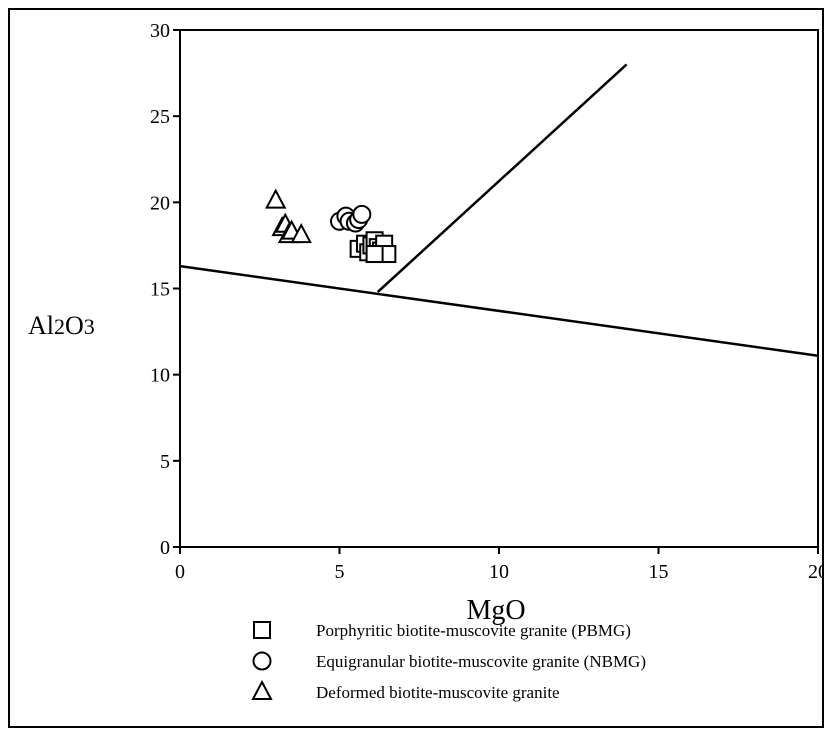 This screenshot has width=834, height=738. Describe the element at coordinates (262, 689) in the screenshot. I see `legend-triangle-marker` at that location.